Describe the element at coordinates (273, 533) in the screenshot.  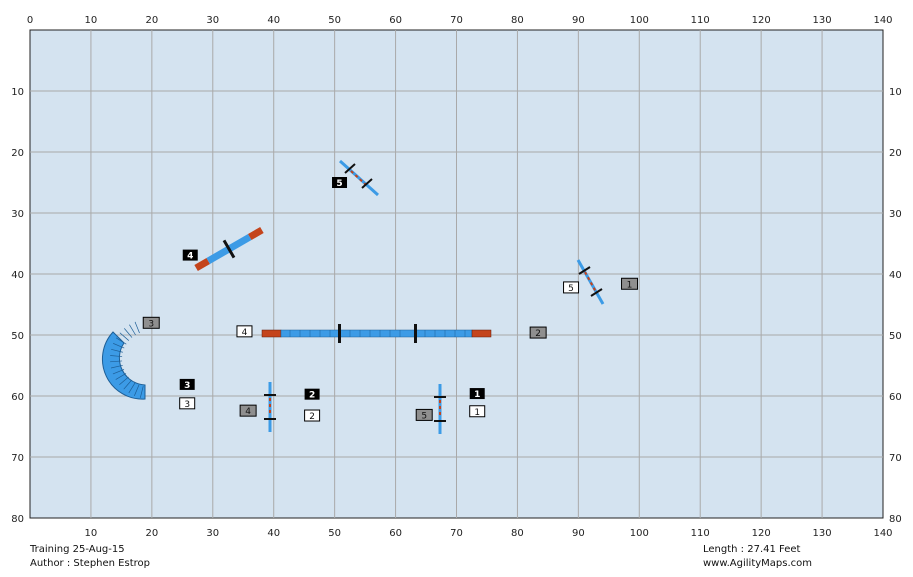
I see `x-tick-label-bottom: 40` at that location.